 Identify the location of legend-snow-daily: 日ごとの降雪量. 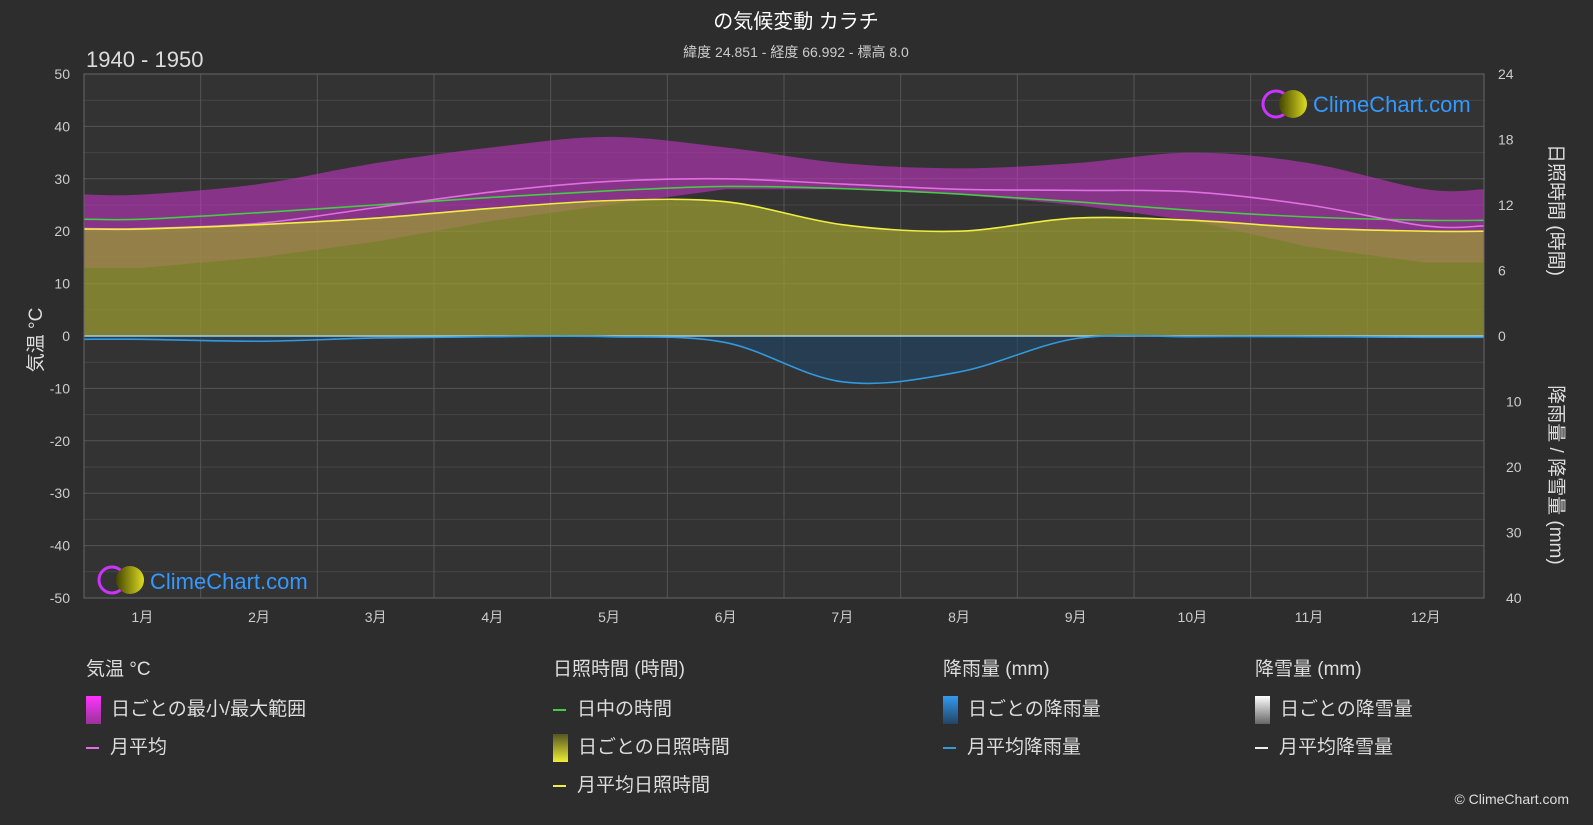
(1334, 710).